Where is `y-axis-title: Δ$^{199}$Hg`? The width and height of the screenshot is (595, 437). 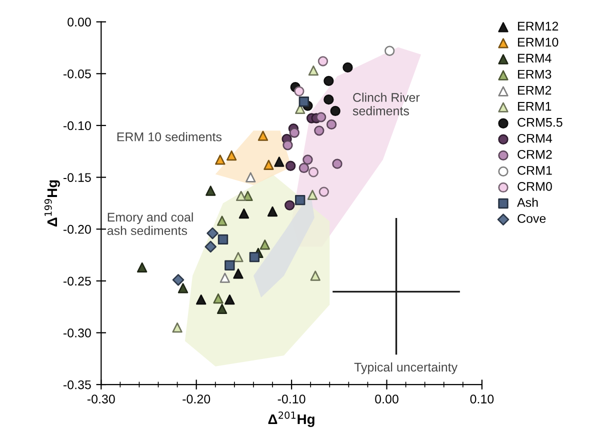
y-axis-title: Δ$^{199}$Hg is located at coordinates (52, 203).